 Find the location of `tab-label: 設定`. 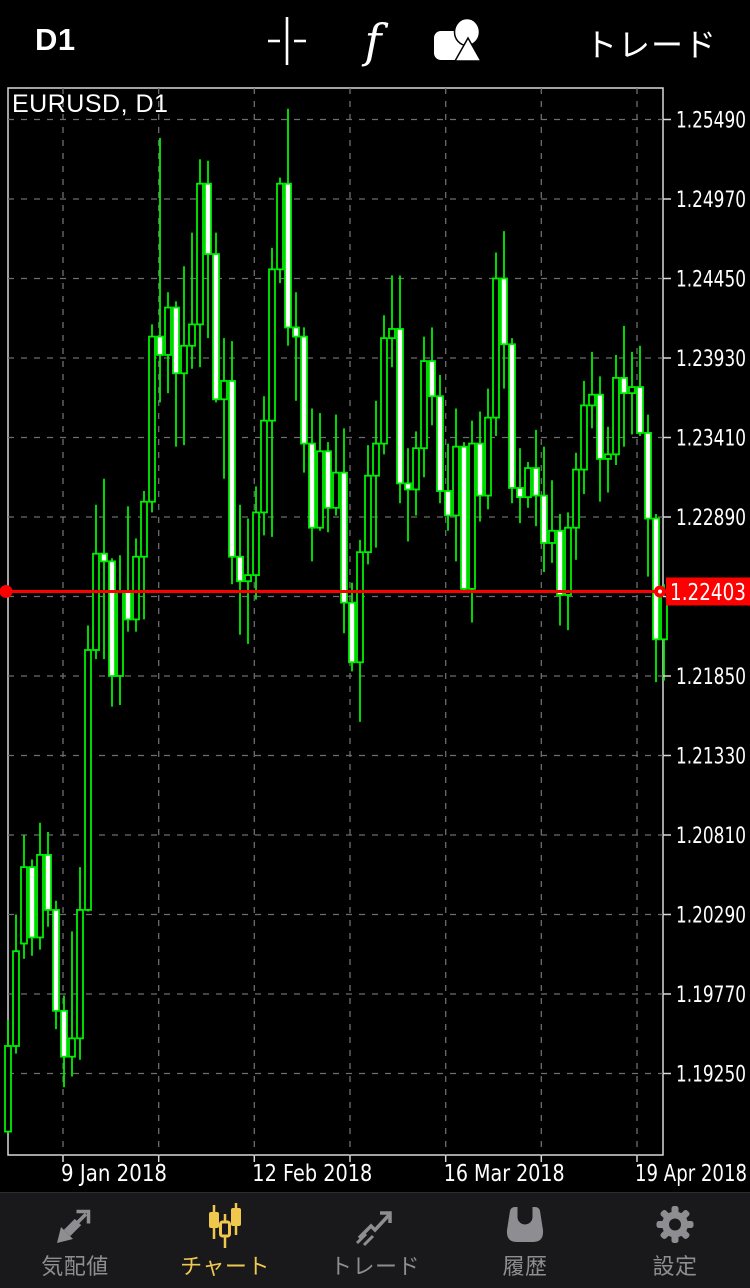

tab-label: 設定 is located at coordinates (675, 1266).